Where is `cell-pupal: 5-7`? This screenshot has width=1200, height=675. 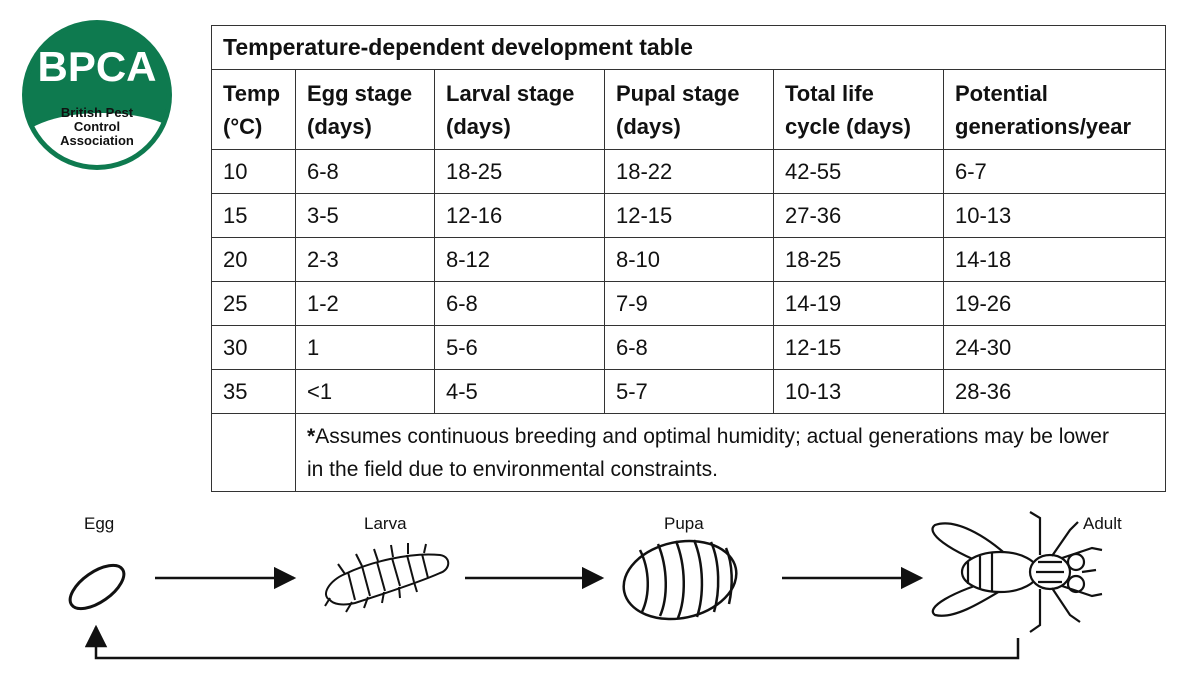 cell-pupal: 5-7 is located at coordinates (689, 391).